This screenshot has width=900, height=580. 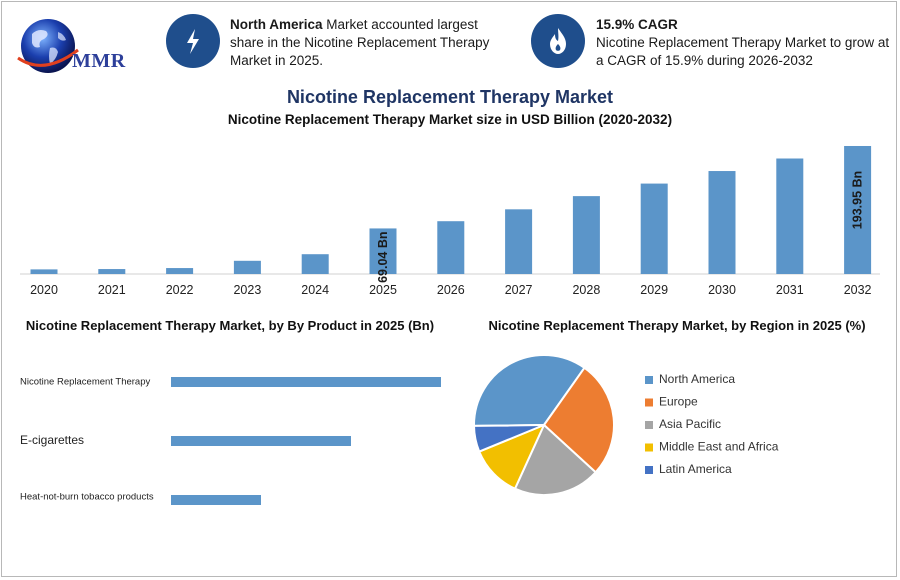 I want to click on hbar-category-label: Nicotine Replacement Therapy, so click(x=85, y=382).